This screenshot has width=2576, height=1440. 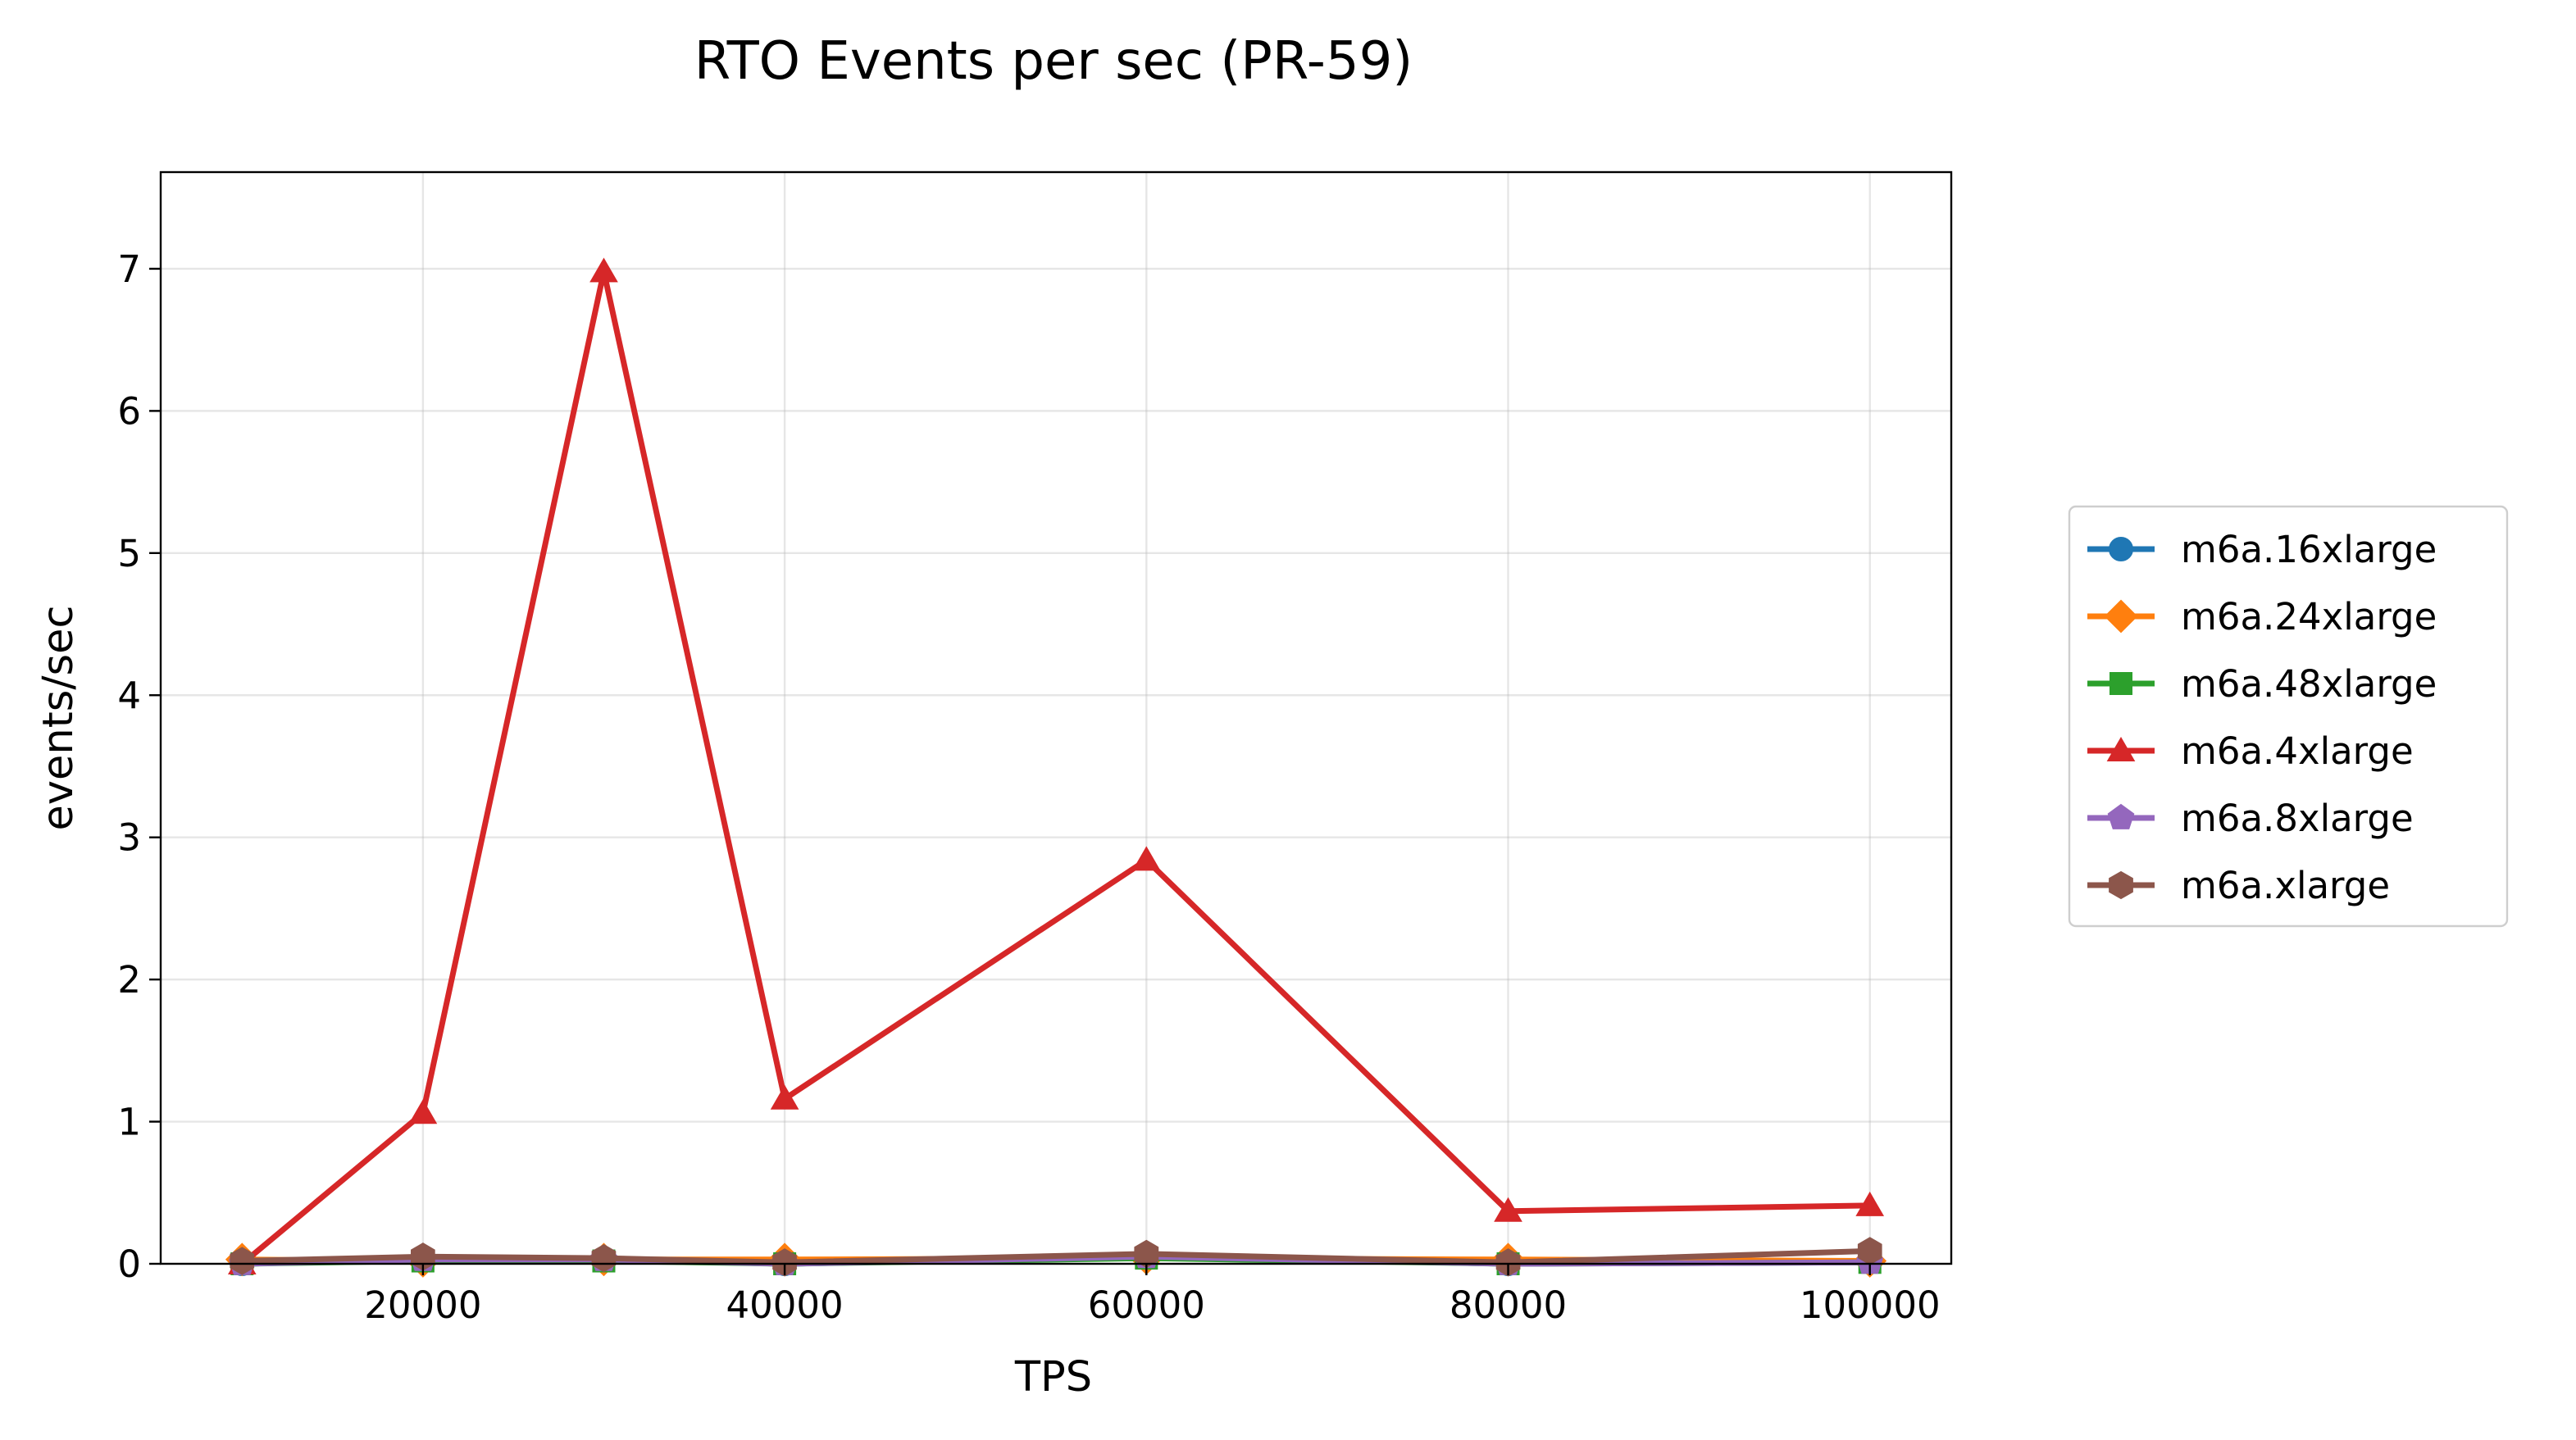 What do you see at coordinates (129, 838) in the screenshot?
I see `y-tick-label: 3` at bounding box center [129, 838].